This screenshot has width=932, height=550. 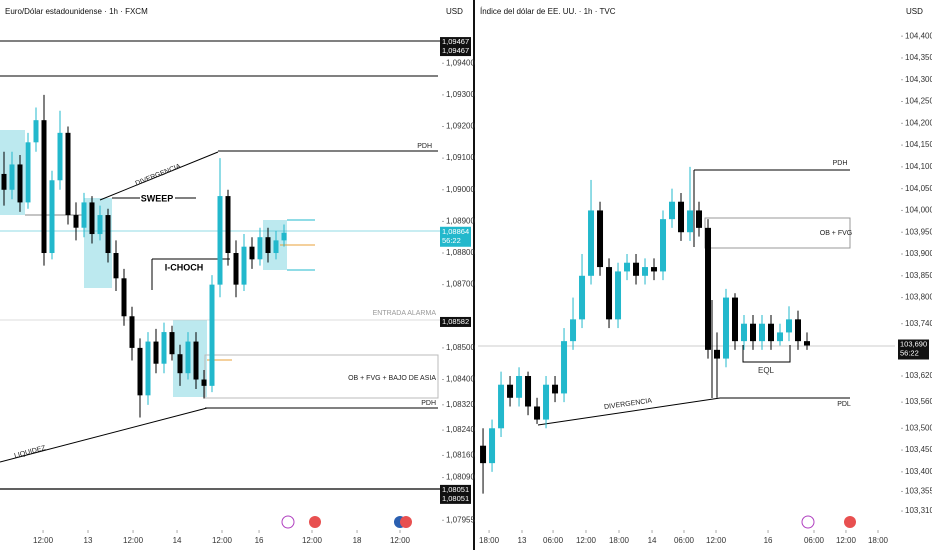 What do you see at coordinates (460, 157) in the screenshot?
I see `y-tick-label: 1,09100` at bounding box center [460, 157].